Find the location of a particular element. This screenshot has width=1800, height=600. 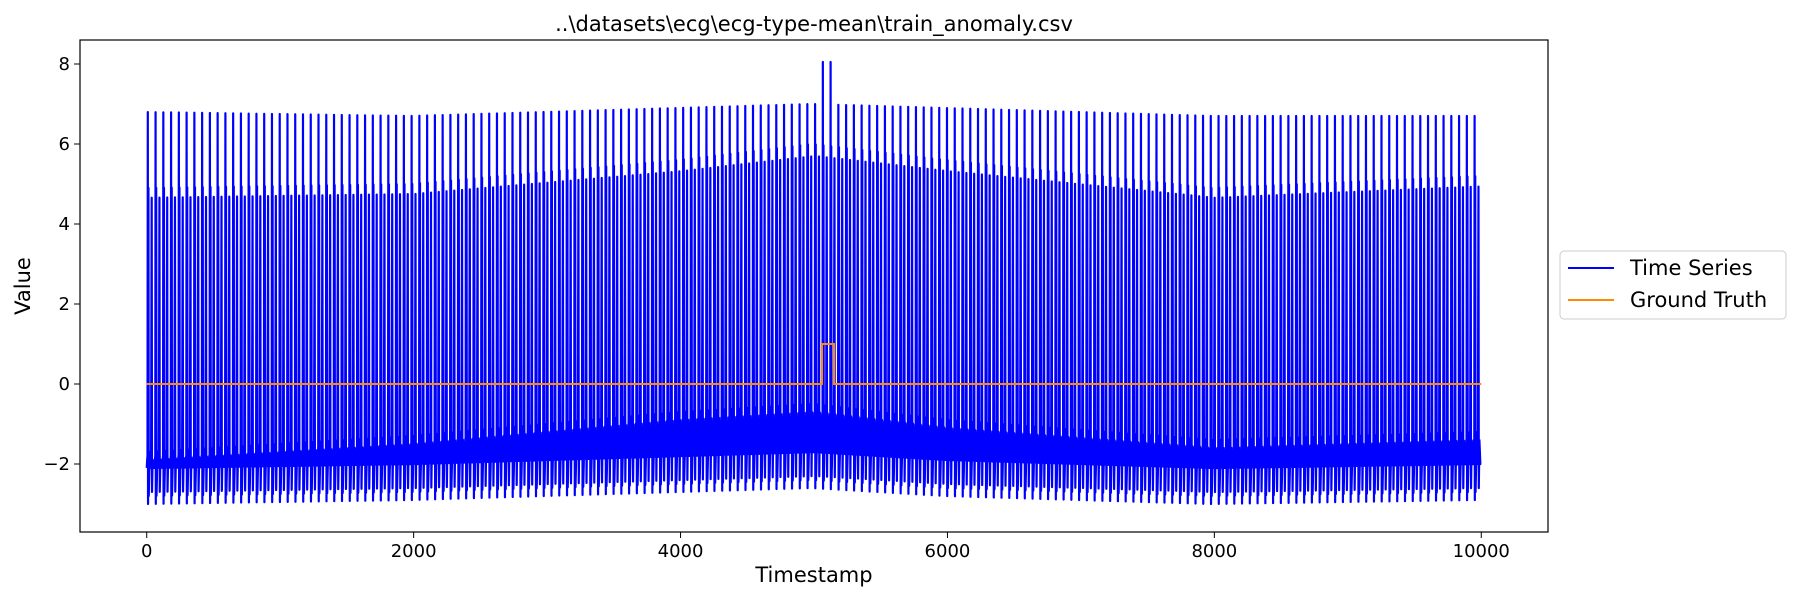

y-tick-label: 6 is located at coordinates (64, 144).